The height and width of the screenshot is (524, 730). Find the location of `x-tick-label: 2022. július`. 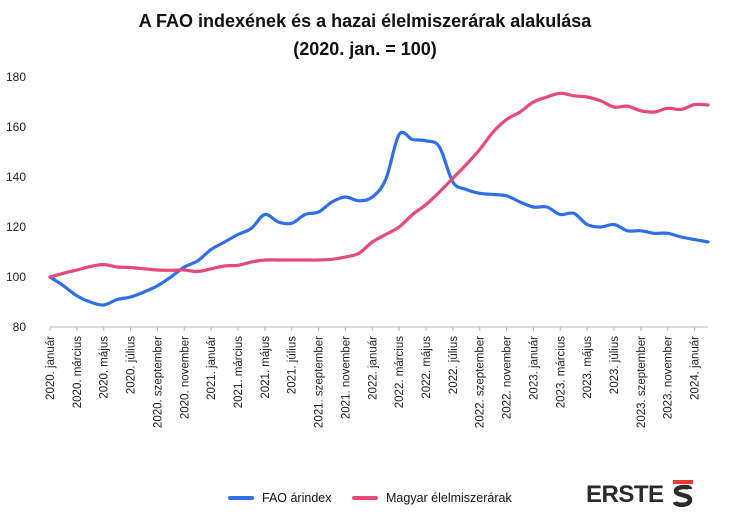

x-tick-label: 2022. július is located at coordinates (454, 365).